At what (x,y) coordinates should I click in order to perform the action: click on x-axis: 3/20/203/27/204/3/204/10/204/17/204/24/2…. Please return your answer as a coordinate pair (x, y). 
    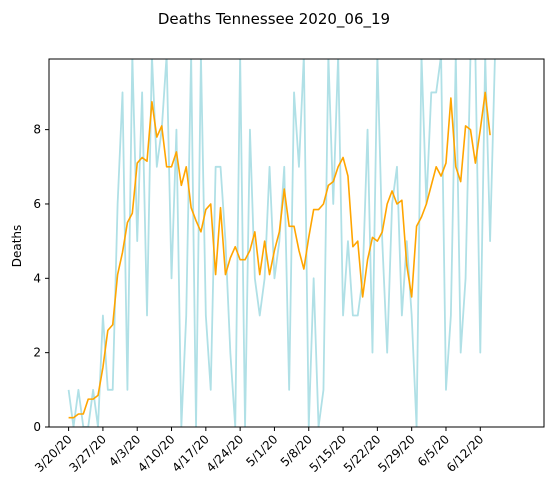
    Looking at the image, I should click on (259, 451).